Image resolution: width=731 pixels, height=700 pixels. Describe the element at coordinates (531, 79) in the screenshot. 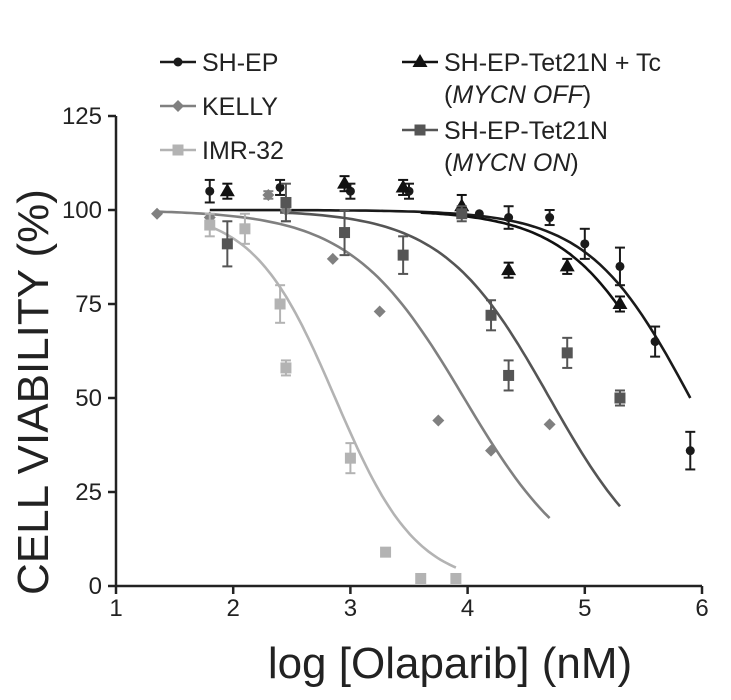

I see `legend-item-sh-ep-tet21n-tc-mycn-off: SH-EP-Tet21N + Tc (MYCN OFF)` at that location.